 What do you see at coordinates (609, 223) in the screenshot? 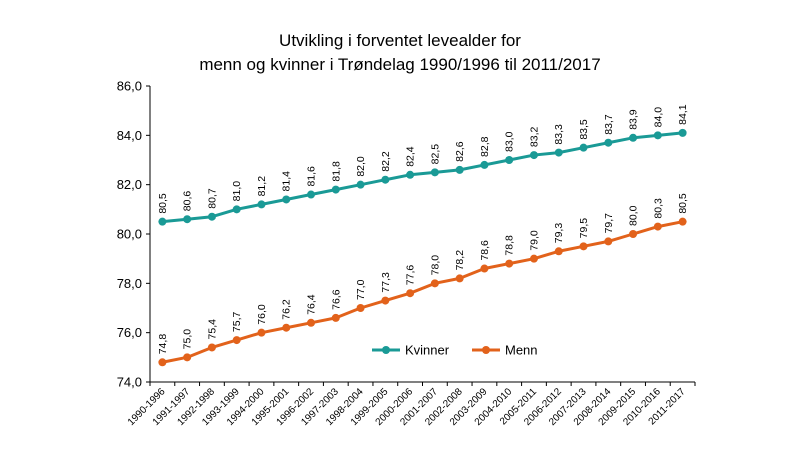
I see `data-label: 79,7` at bounding box center [609, 223].